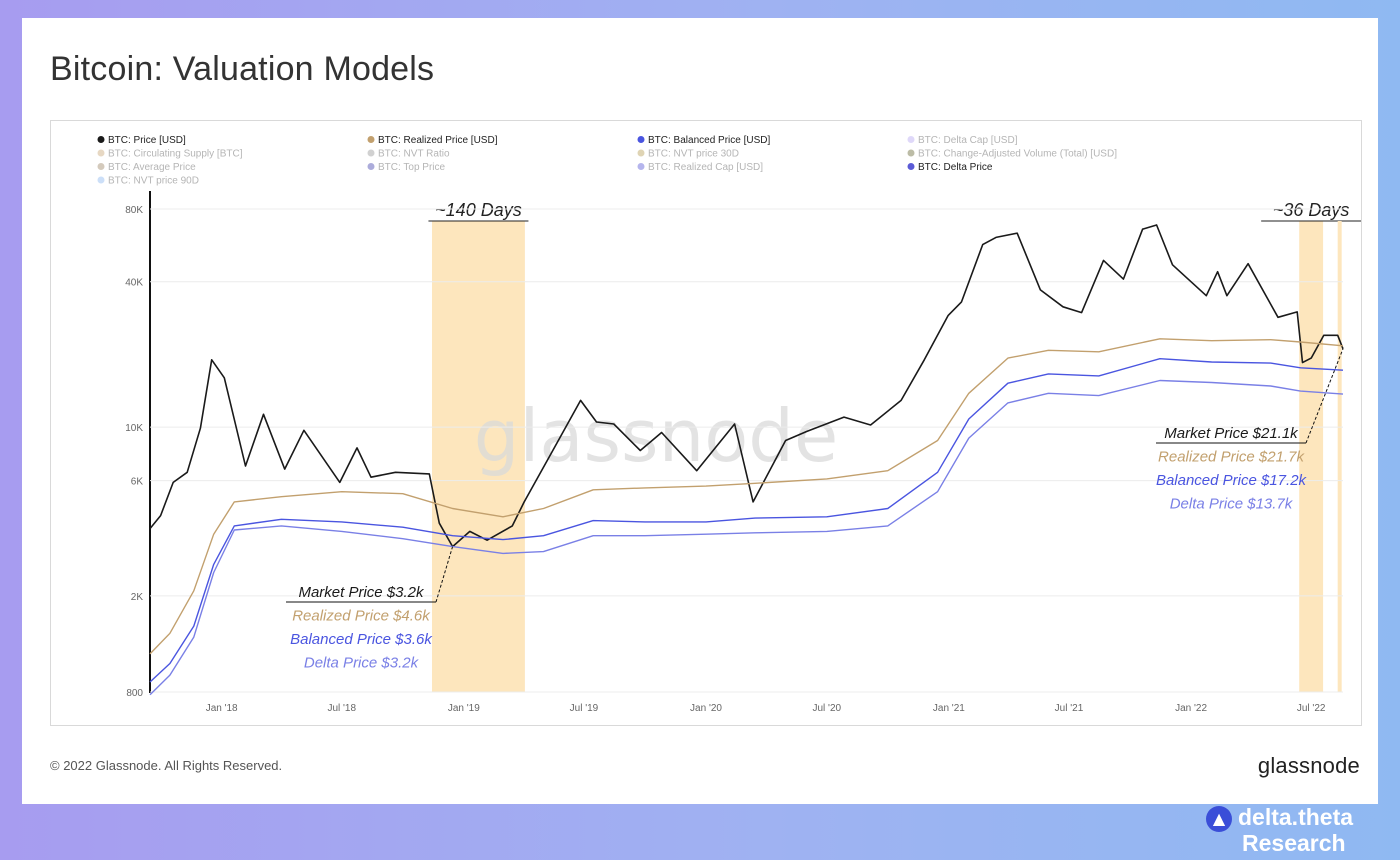 This screenshot has width=1400, height=860. Describe the element at coordinates (706, 708) in the screenshot. I see `x-tick-label: Jan '20` at that location.